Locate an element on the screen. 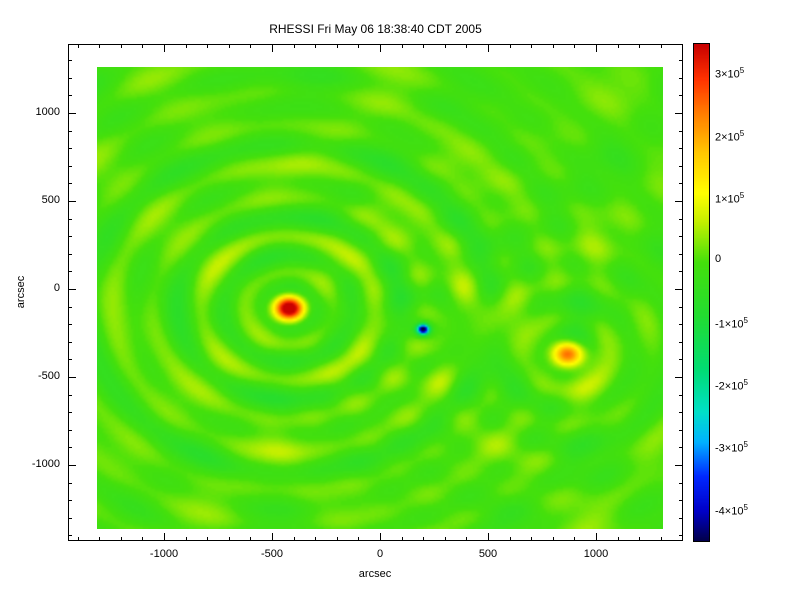 This screenshot has height=600, width=800. colorbar is located at coordinates (701, 292).